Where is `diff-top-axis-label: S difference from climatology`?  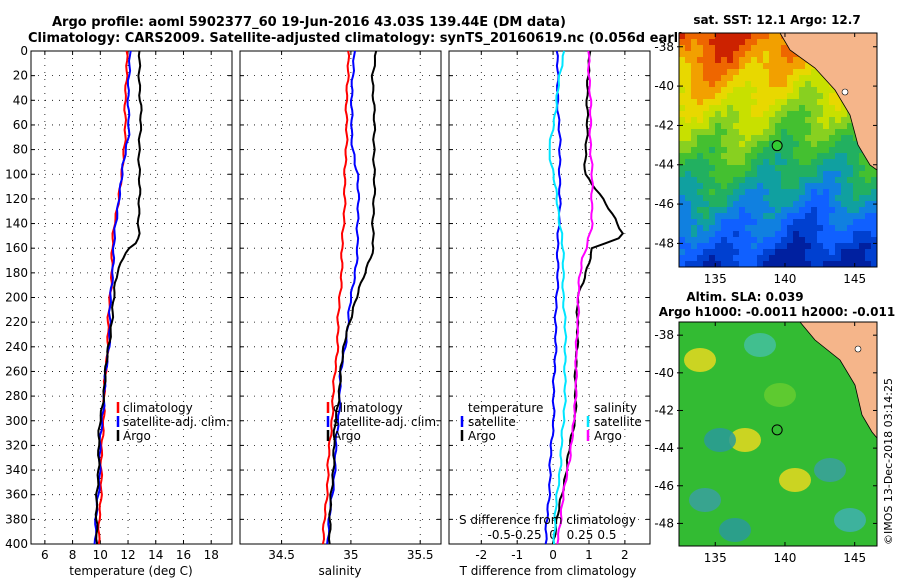 diff-top-axis-label: S difference from climatology is located at coordinates (547, 520).